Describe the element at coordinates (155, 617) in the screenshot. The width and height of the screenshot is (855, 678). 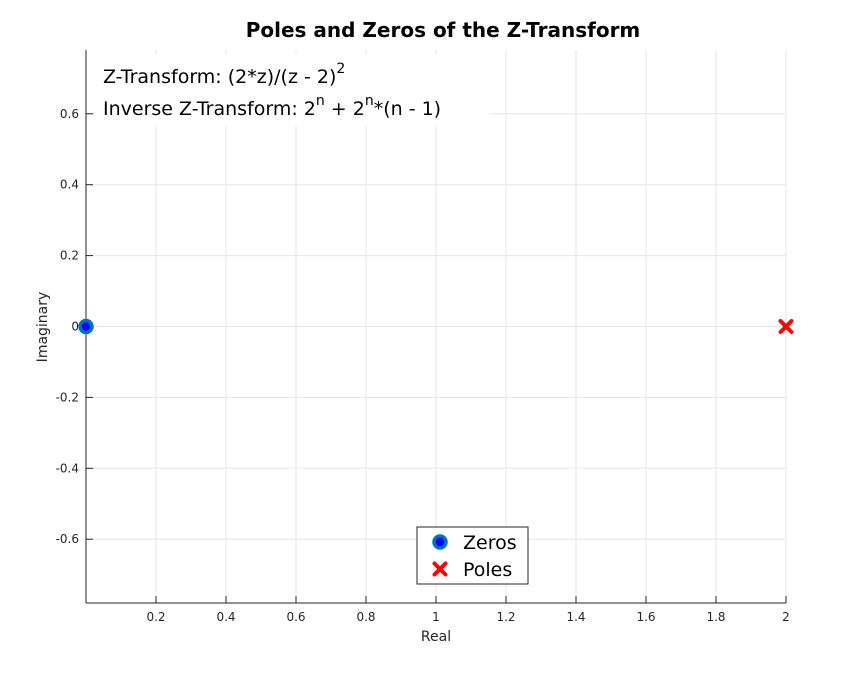
I see `x-tick-label: 0.2` at that location.